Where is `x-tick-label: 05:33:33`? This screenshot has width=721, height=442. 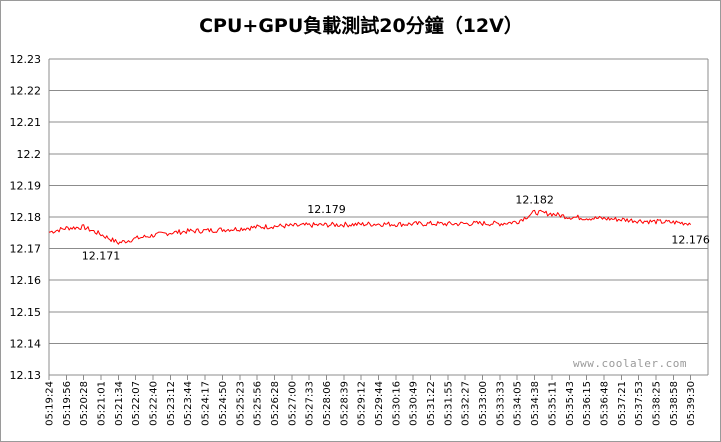 x-tick-label: 05:33:33 is located at coordinates (500, 403).